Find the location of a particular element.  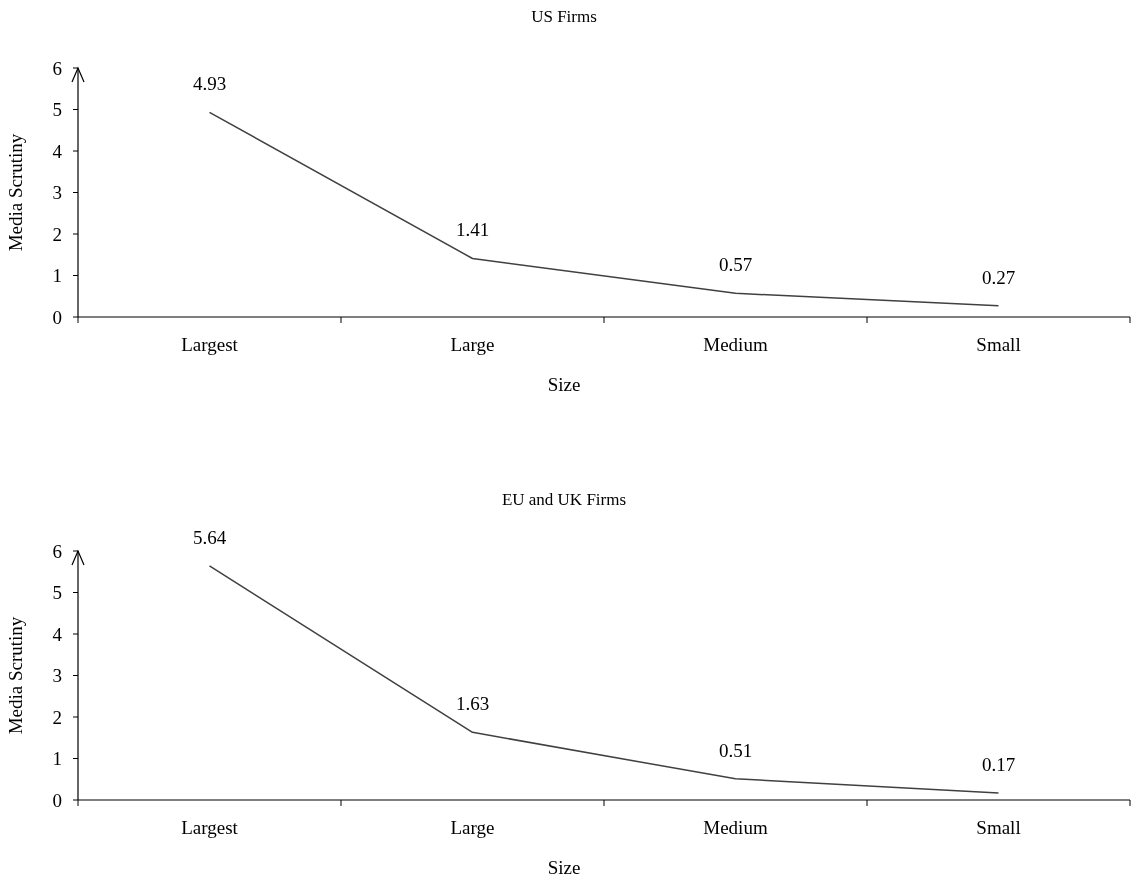

data-label: 0.17 is located at coordinates (998, 764).